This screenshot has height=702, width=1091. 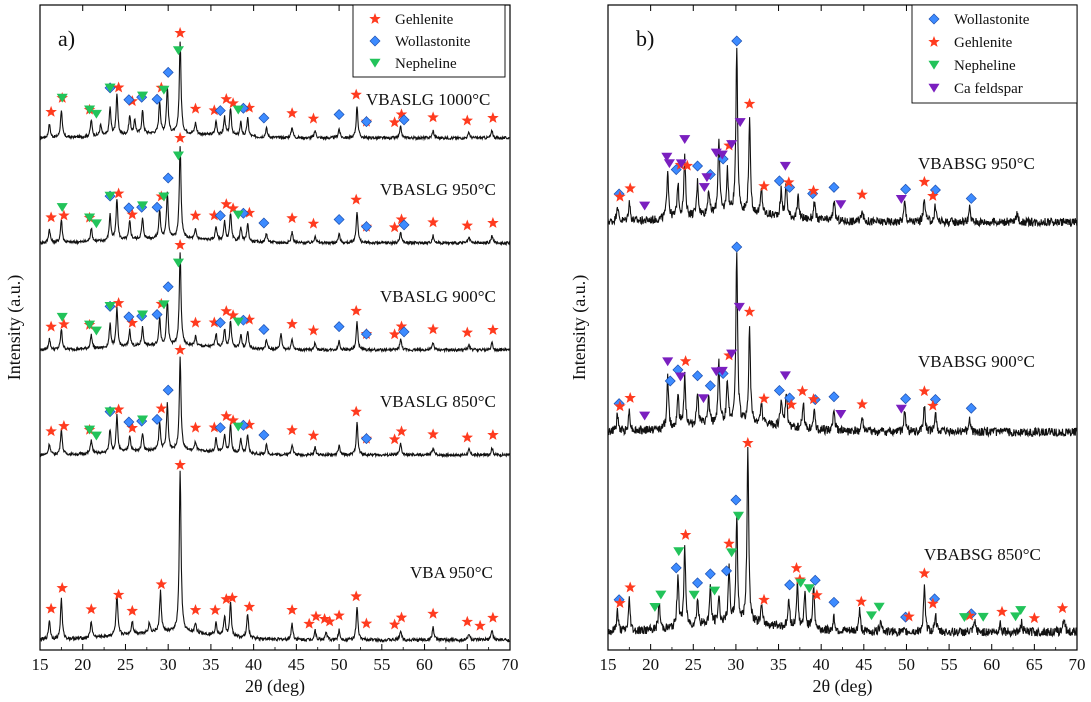 I want to click on legend-label: Gehlenite, so click(x=983, y=43).